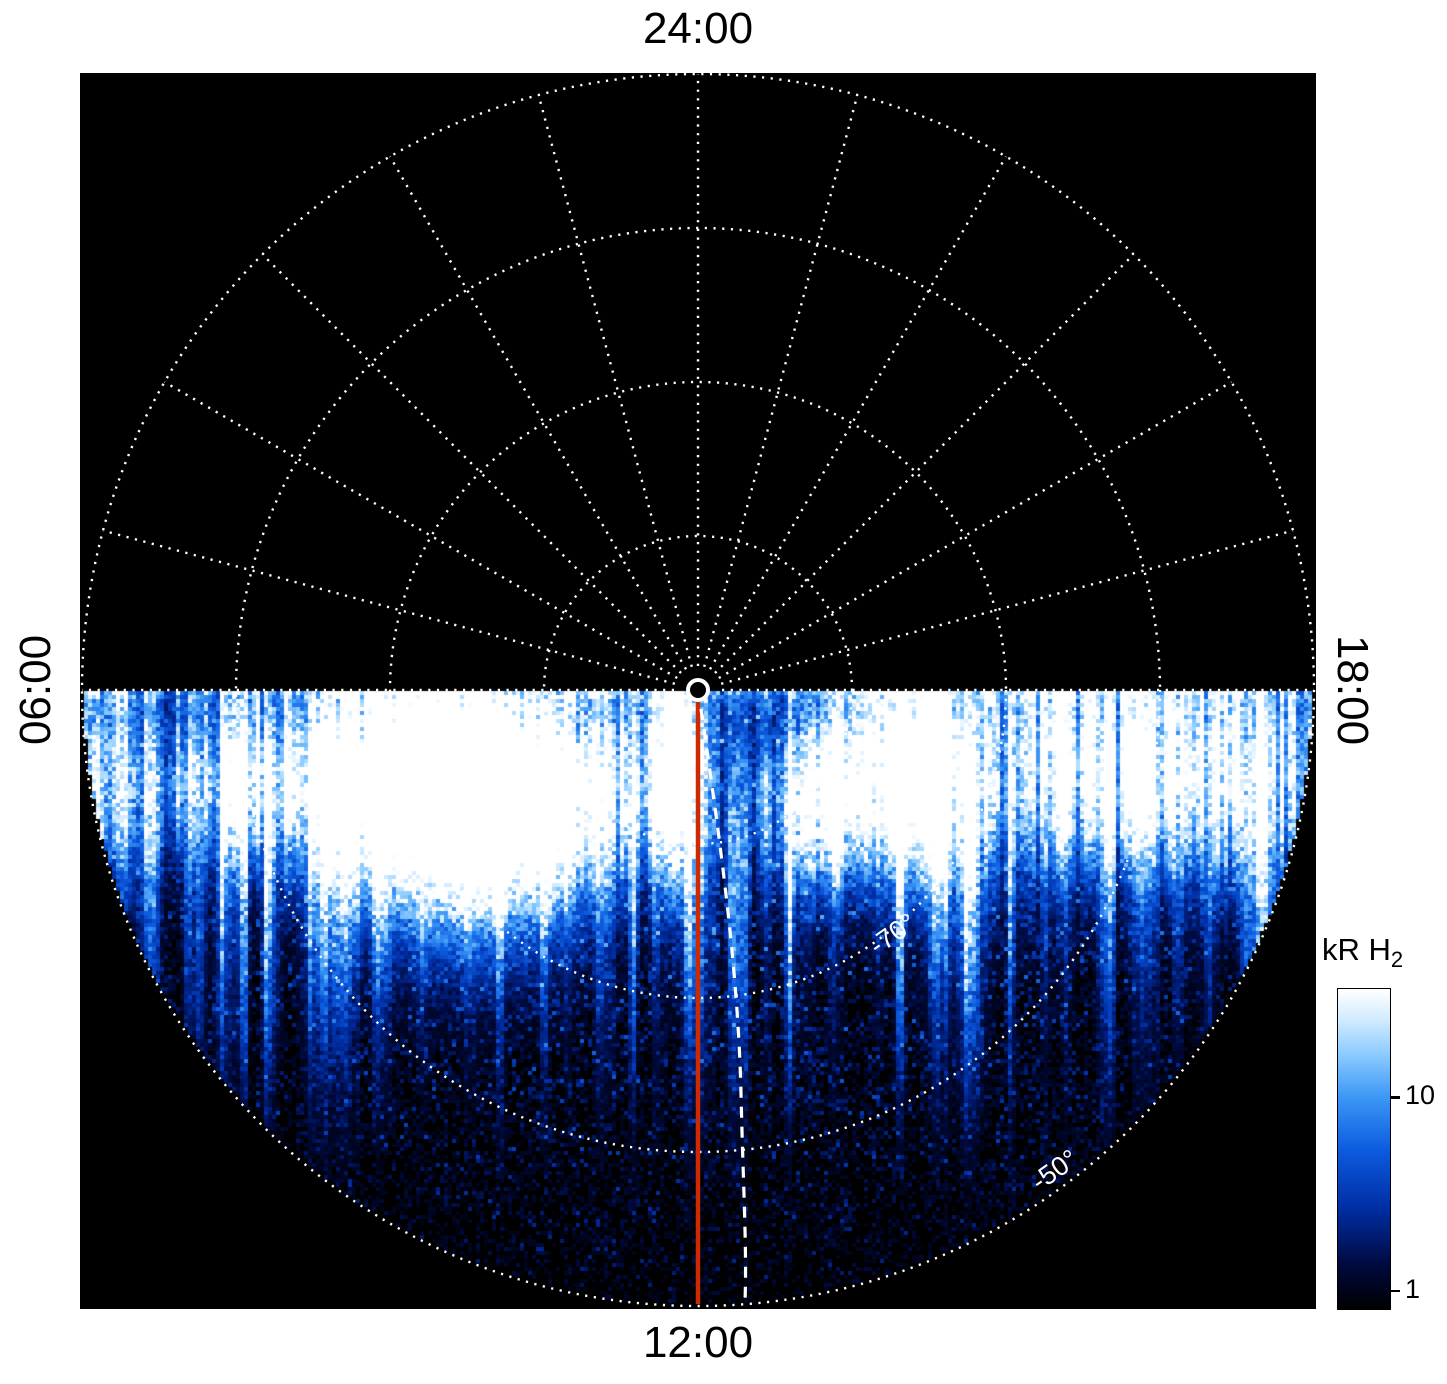 The height and width of the screenshot is (1384, 1447). Describe the element at coordinates (1392, 1149) in the screenshot. I see `colorbar: 10 1` at that location.